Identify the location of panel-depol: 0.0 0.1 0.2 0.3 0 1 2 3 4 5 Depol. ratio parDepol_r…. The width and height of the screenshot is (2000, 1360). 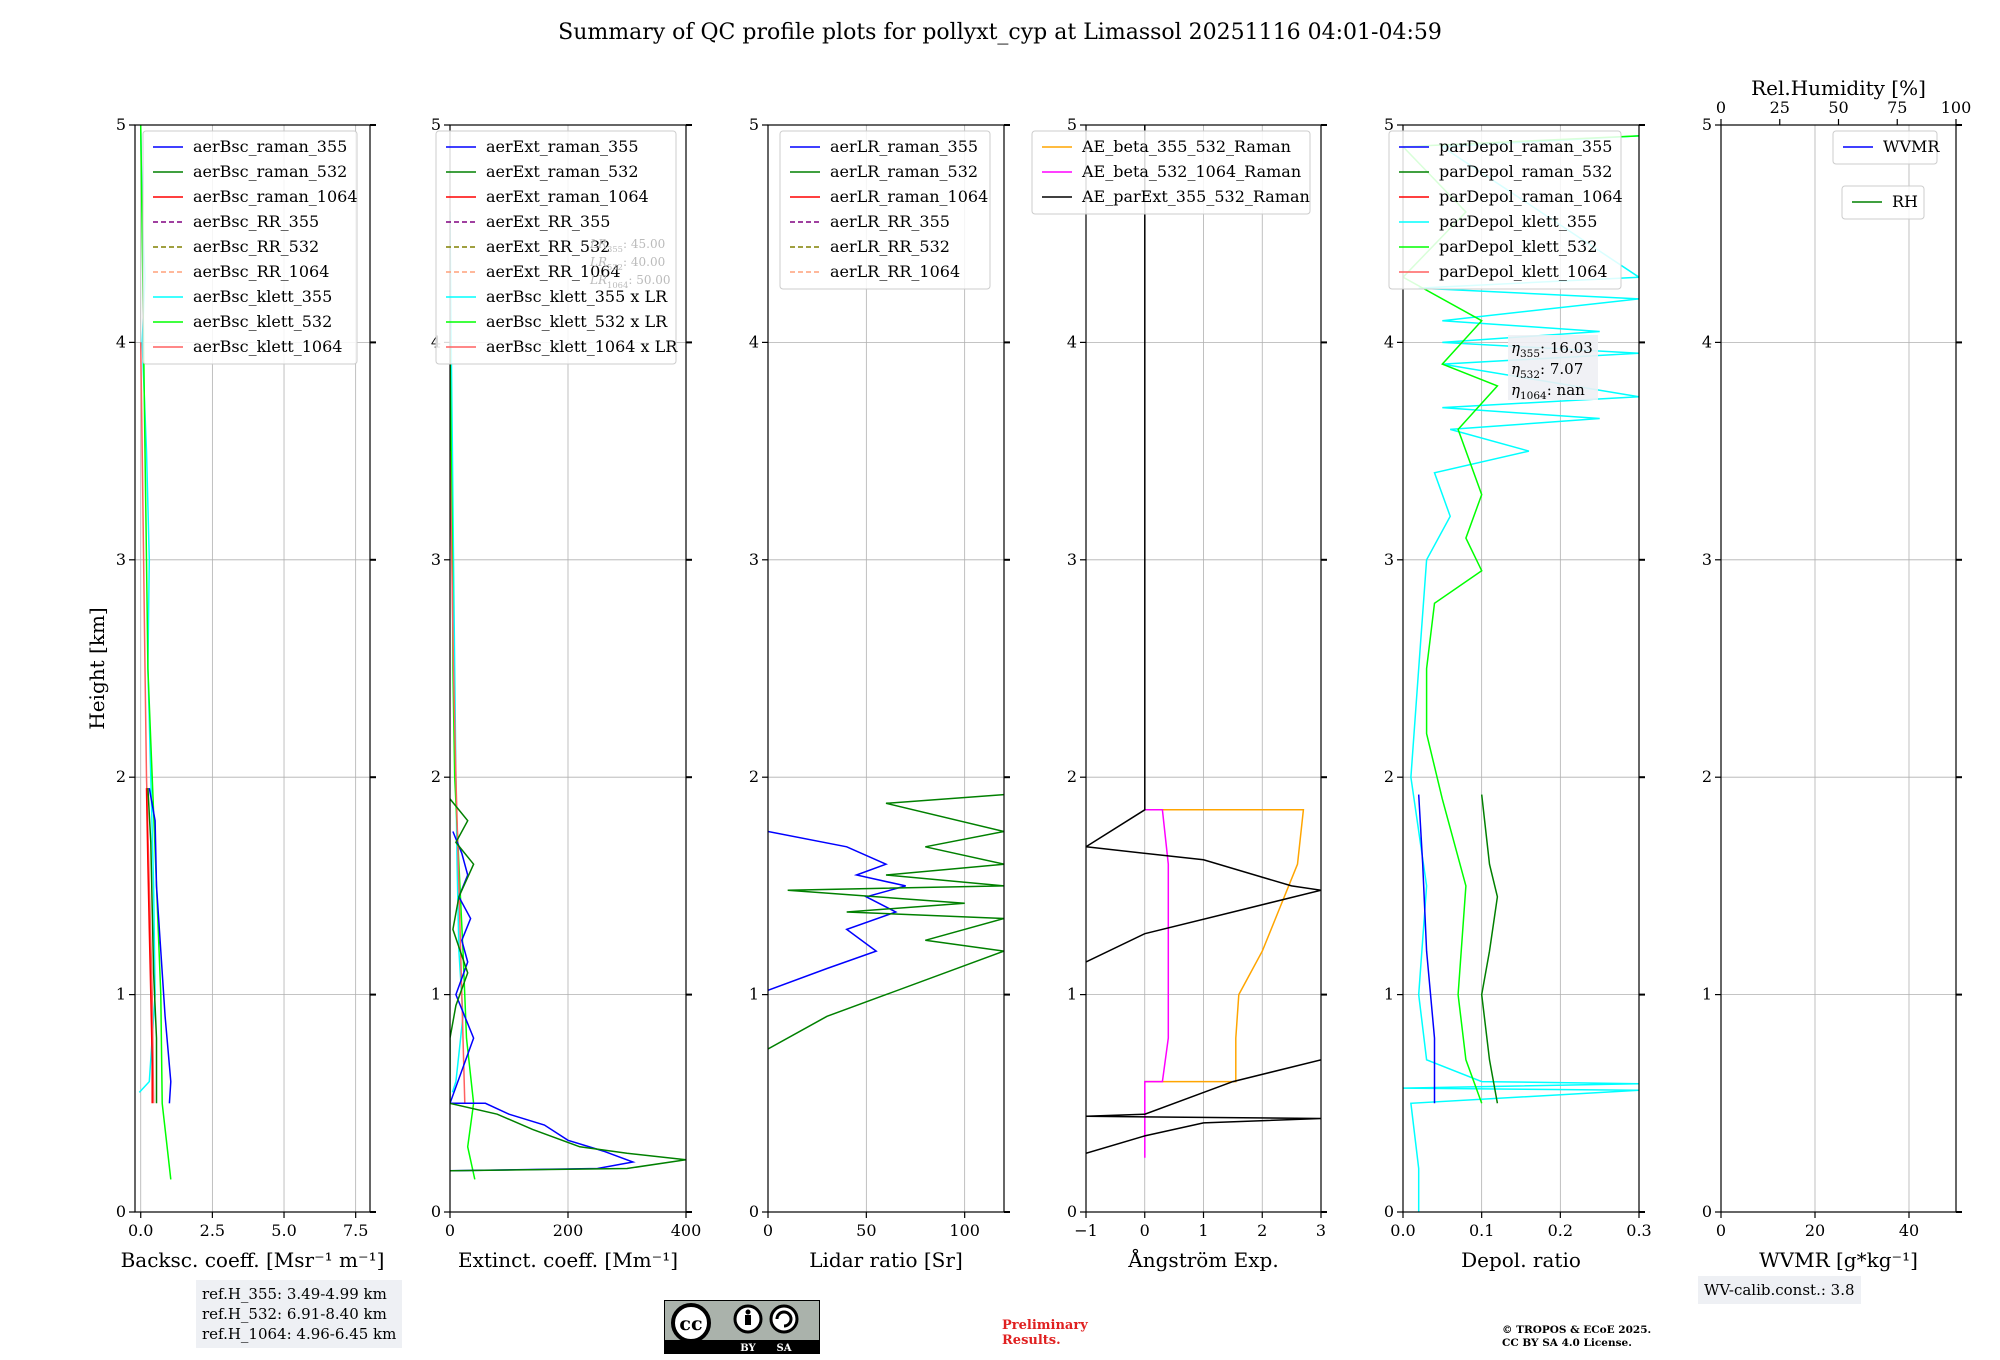
(1518, 693).